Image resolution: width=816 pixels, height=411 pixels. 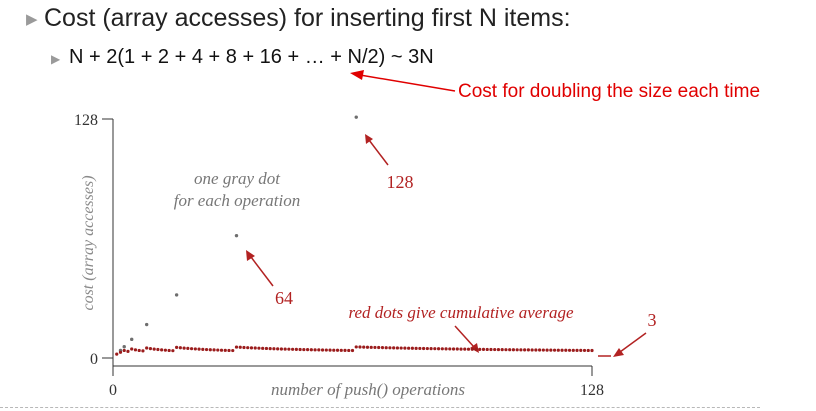 What do you see at coordinates (284, 298) in the screenshot?
I see `spike-label-64: 64` at bounding box center [284, 298].